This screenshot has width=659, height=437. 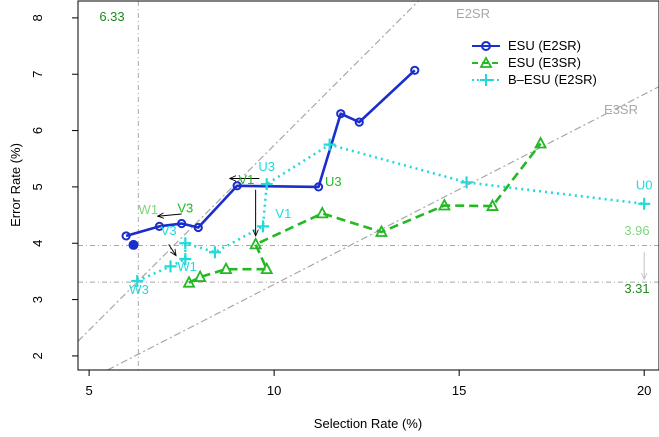 What do you see at coordinates (37, 355) in the screenshot?
I see `y-tick-label: 2` at bounding box center [37, 355].